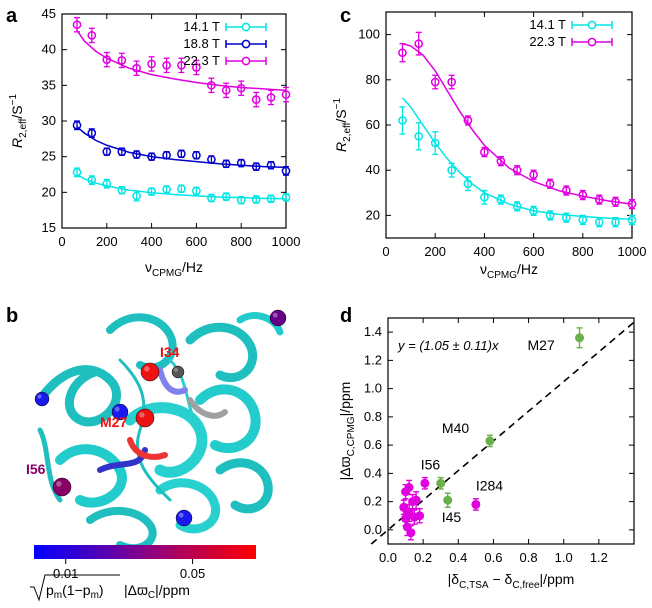  I want to click on panel-label-d: d, so click(346, 316).